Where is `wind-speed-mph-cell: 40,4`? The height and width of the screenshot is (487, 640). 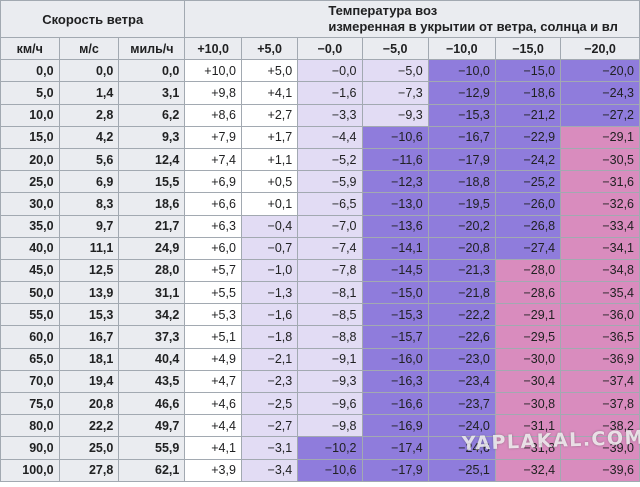
wind-speed-mph-cell: 40,4 is located at coordinates (152, 359).